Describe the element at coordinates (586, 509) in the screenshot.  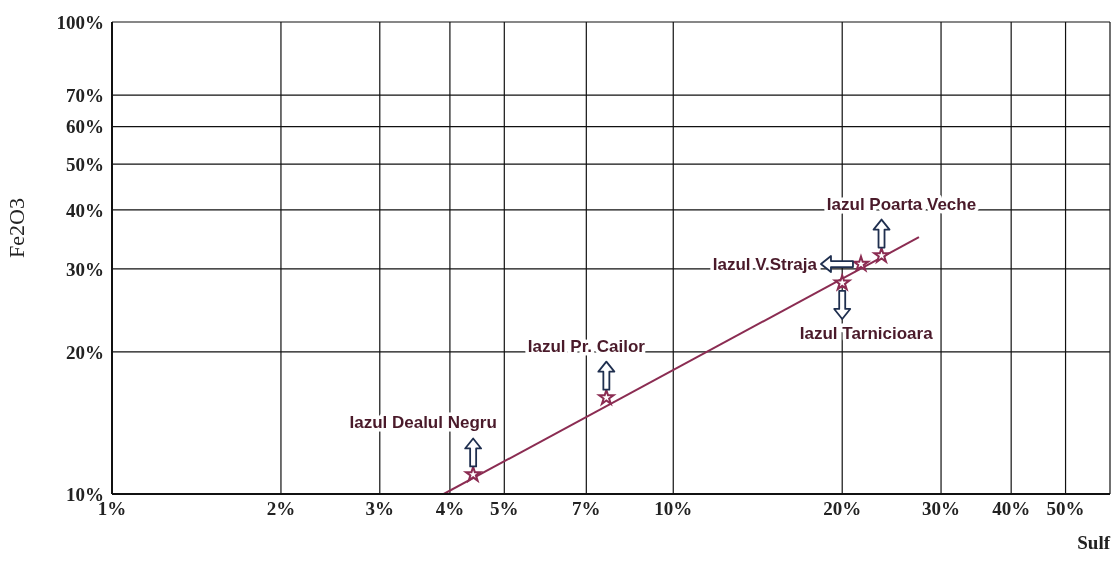
I see `x-tick-label: 7%` at that location.